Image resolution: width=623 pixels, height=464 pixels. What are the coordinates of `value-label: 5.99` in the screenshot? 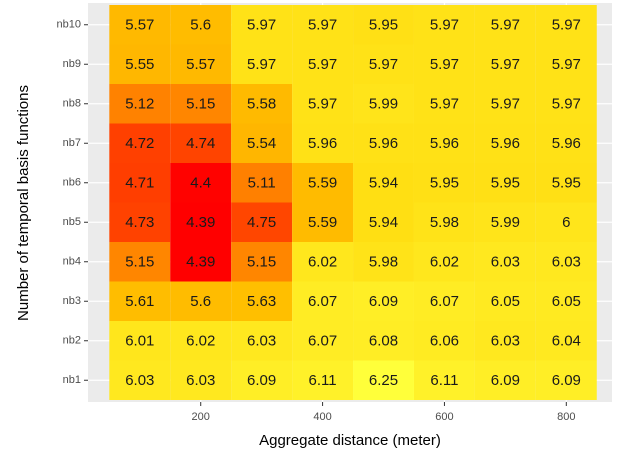 It's located at (505, 222).